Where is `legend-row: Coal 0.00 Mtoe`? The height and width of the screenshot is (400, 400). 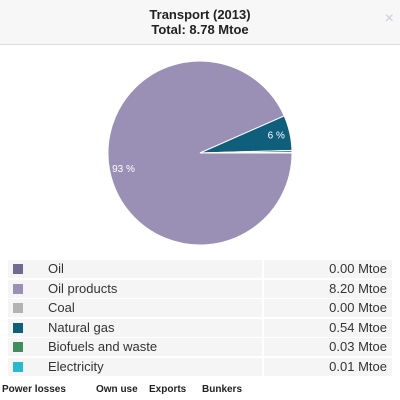
legend-row: Coal 0.00 Mtoe is located at coordinates (200, 308).